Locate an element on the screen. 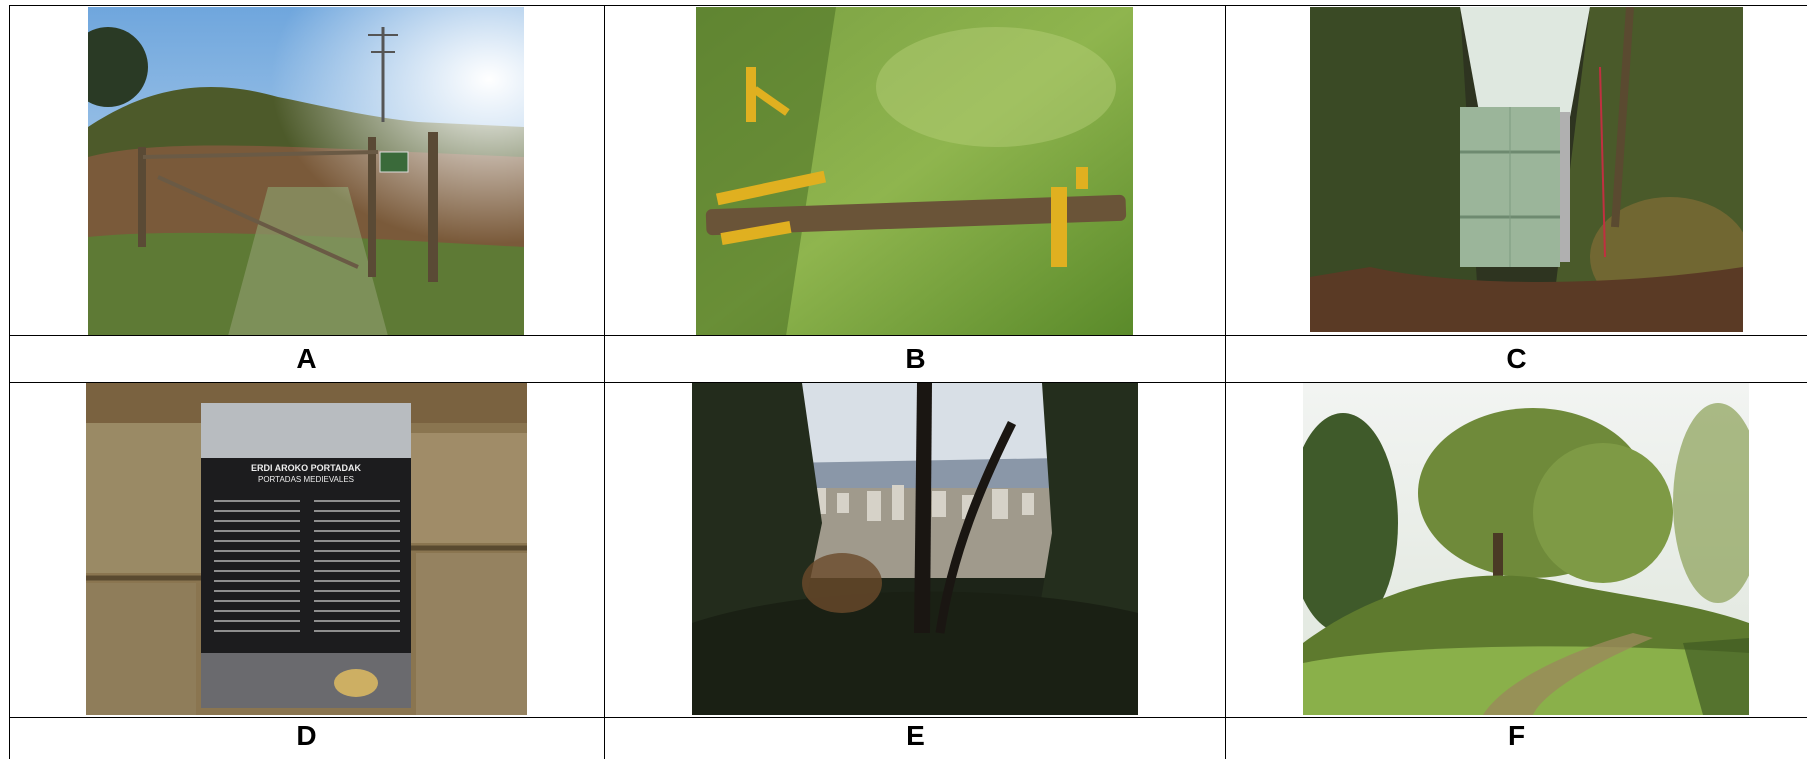  photo-e-city-view-image is located at coordinates (915, 549).